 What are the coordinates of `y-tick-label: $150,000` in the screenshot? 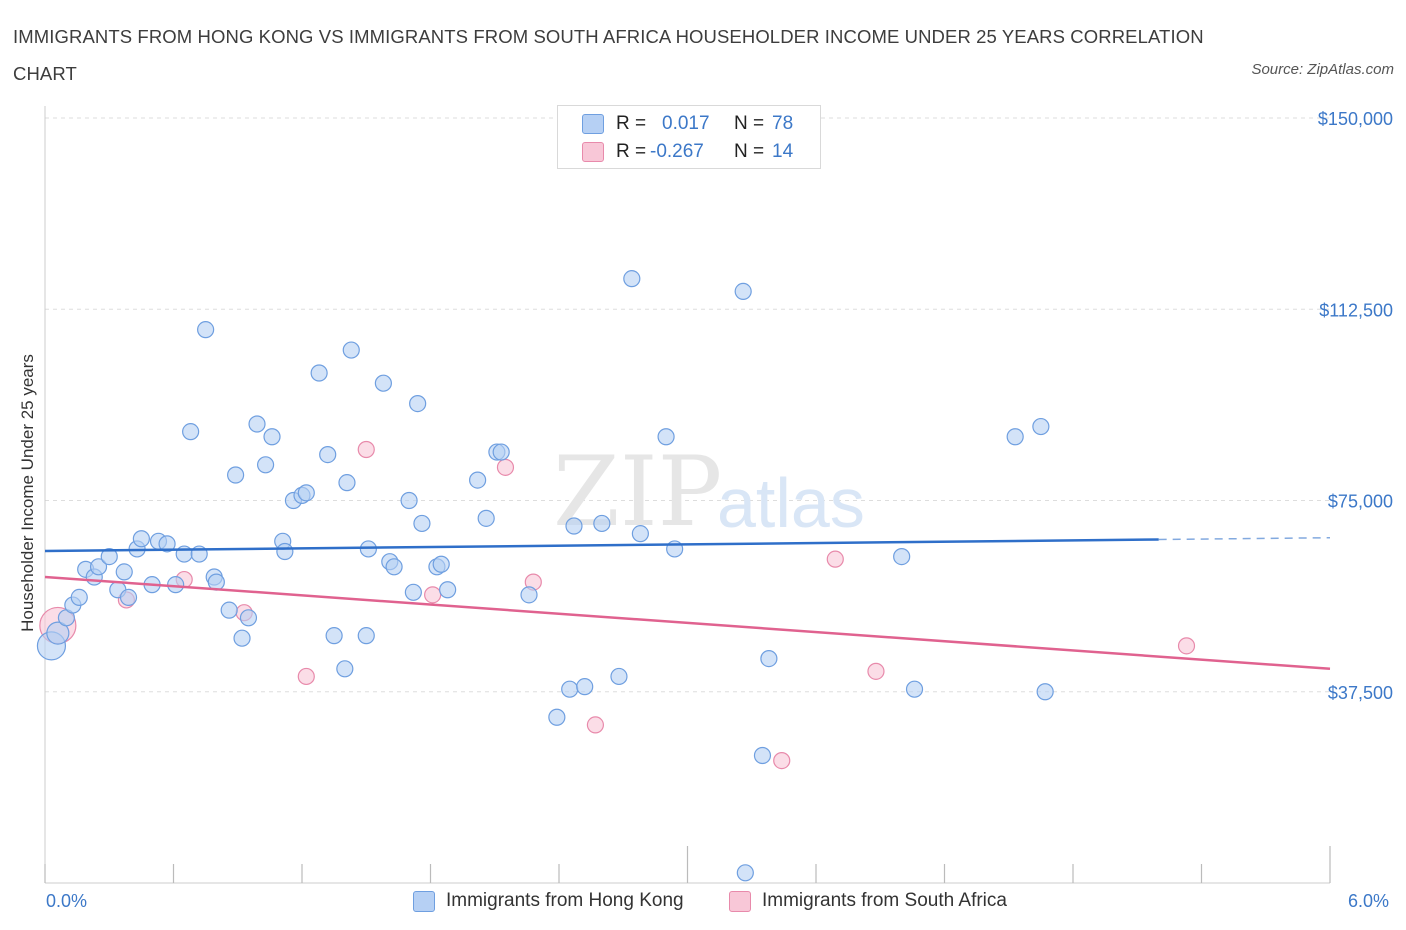 It's located at (1355, 119).